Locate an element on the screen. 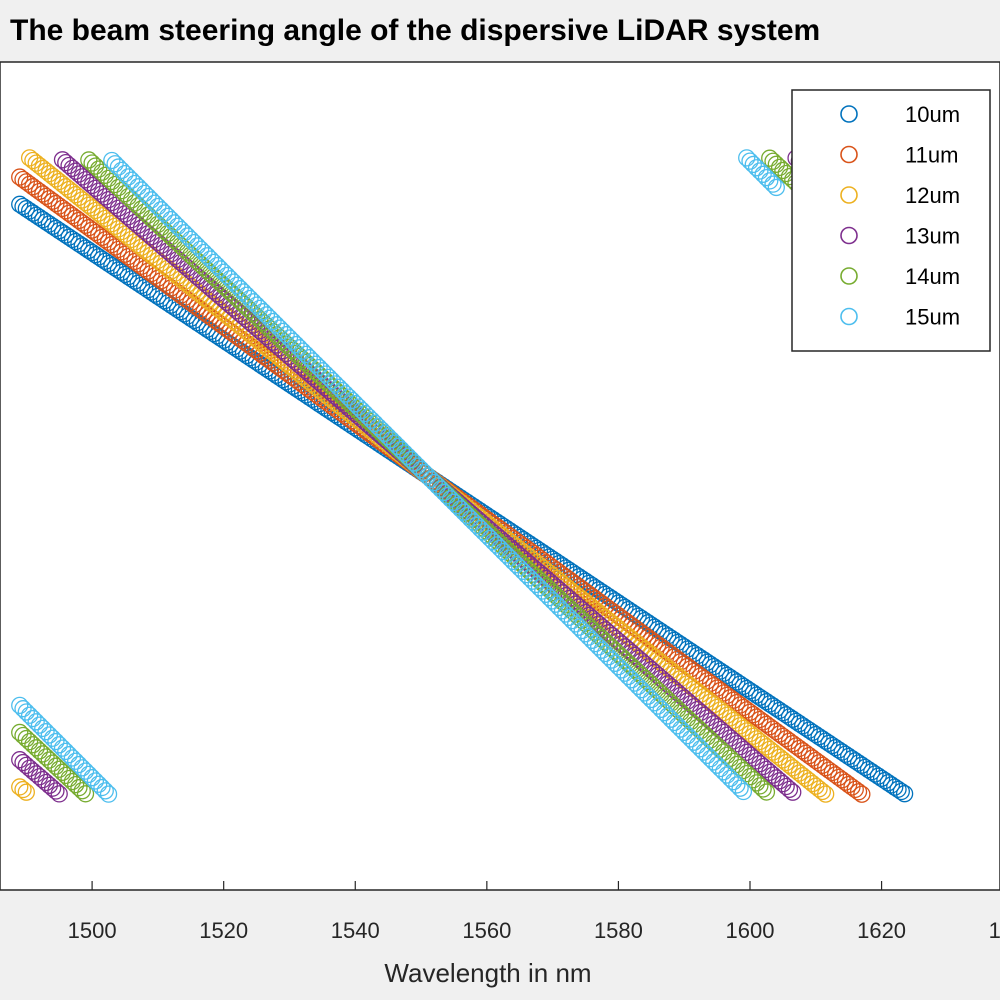  legend-label: 12um is located at coordinates (932, 195).